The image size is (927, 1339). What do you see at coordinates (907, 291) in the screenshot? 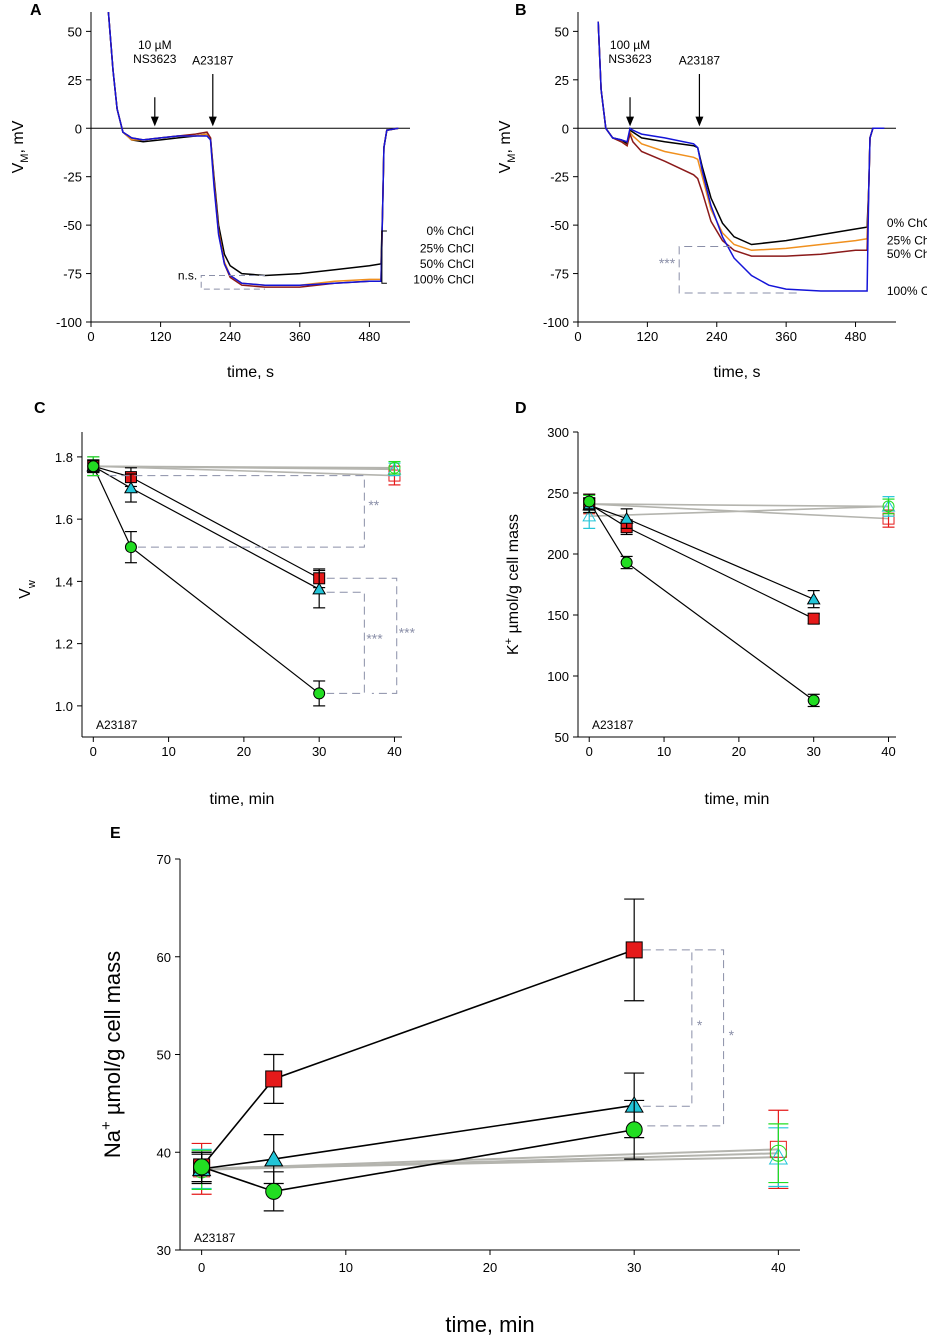
I see `legend-label: 100% ChCl` at bounding box center [907, 291].